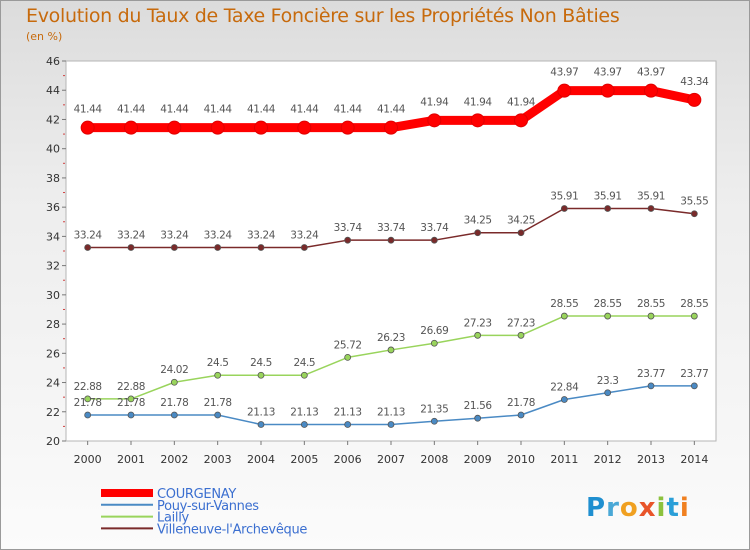 The height and width of the screenshot is (550, 750). What do you see at coordinates (53, 207) in the screenshot?
I see `y-tick-label: 36` at bounding box center [53, 207].